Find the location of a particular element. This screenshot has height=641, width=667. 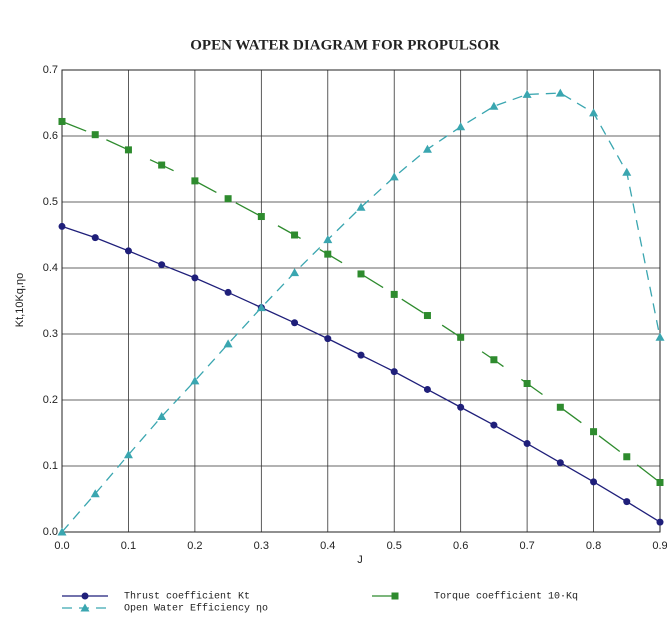

chart-title: OPEN WATER DIAGRAM FOR PROPULSOR is located at coordinates (345, 45).